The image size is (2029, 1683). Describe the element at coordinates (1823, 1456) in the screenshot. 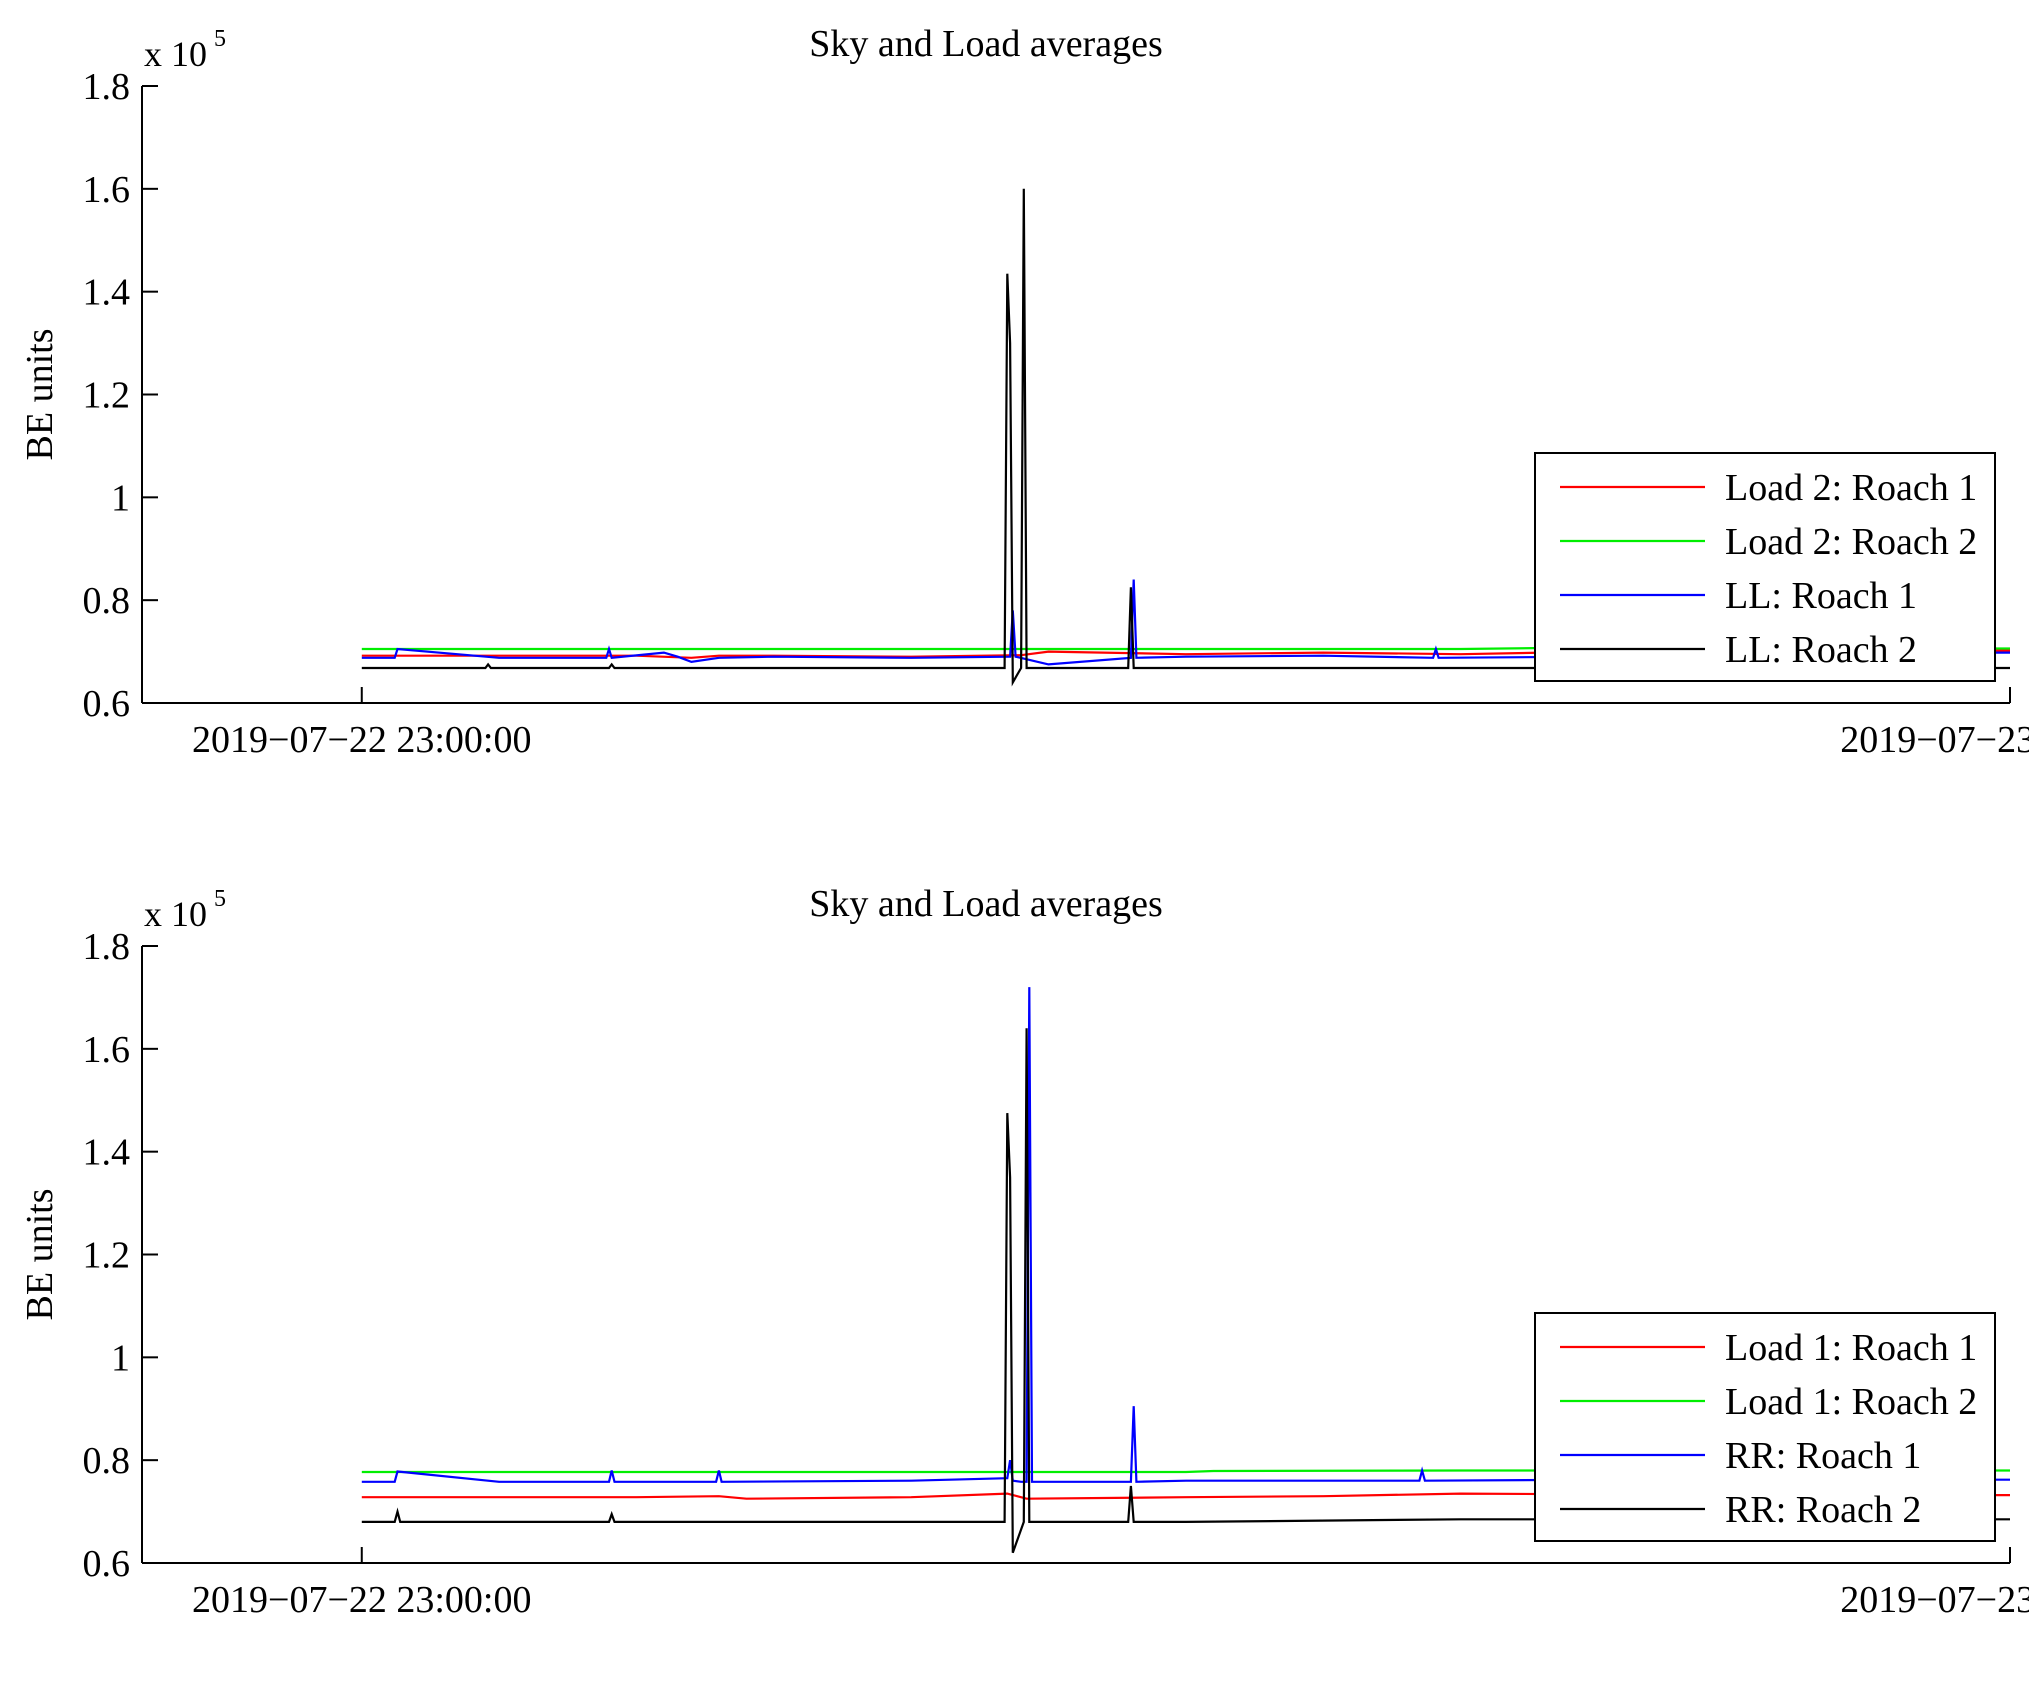

I see `legend-label-rr-roach-1: RR: Roach 1` at that location.